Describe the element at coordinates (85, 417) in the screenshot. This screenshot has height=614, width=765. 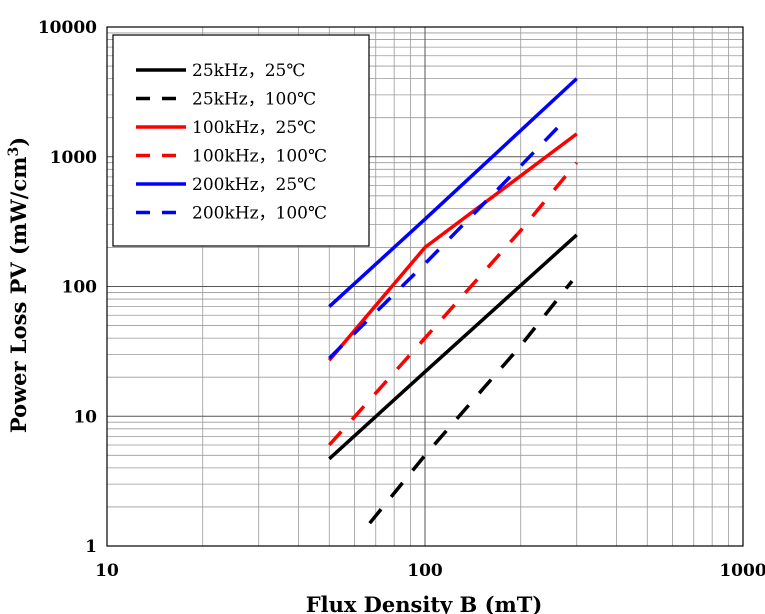
I see `y-tick-label: 10` at that location.